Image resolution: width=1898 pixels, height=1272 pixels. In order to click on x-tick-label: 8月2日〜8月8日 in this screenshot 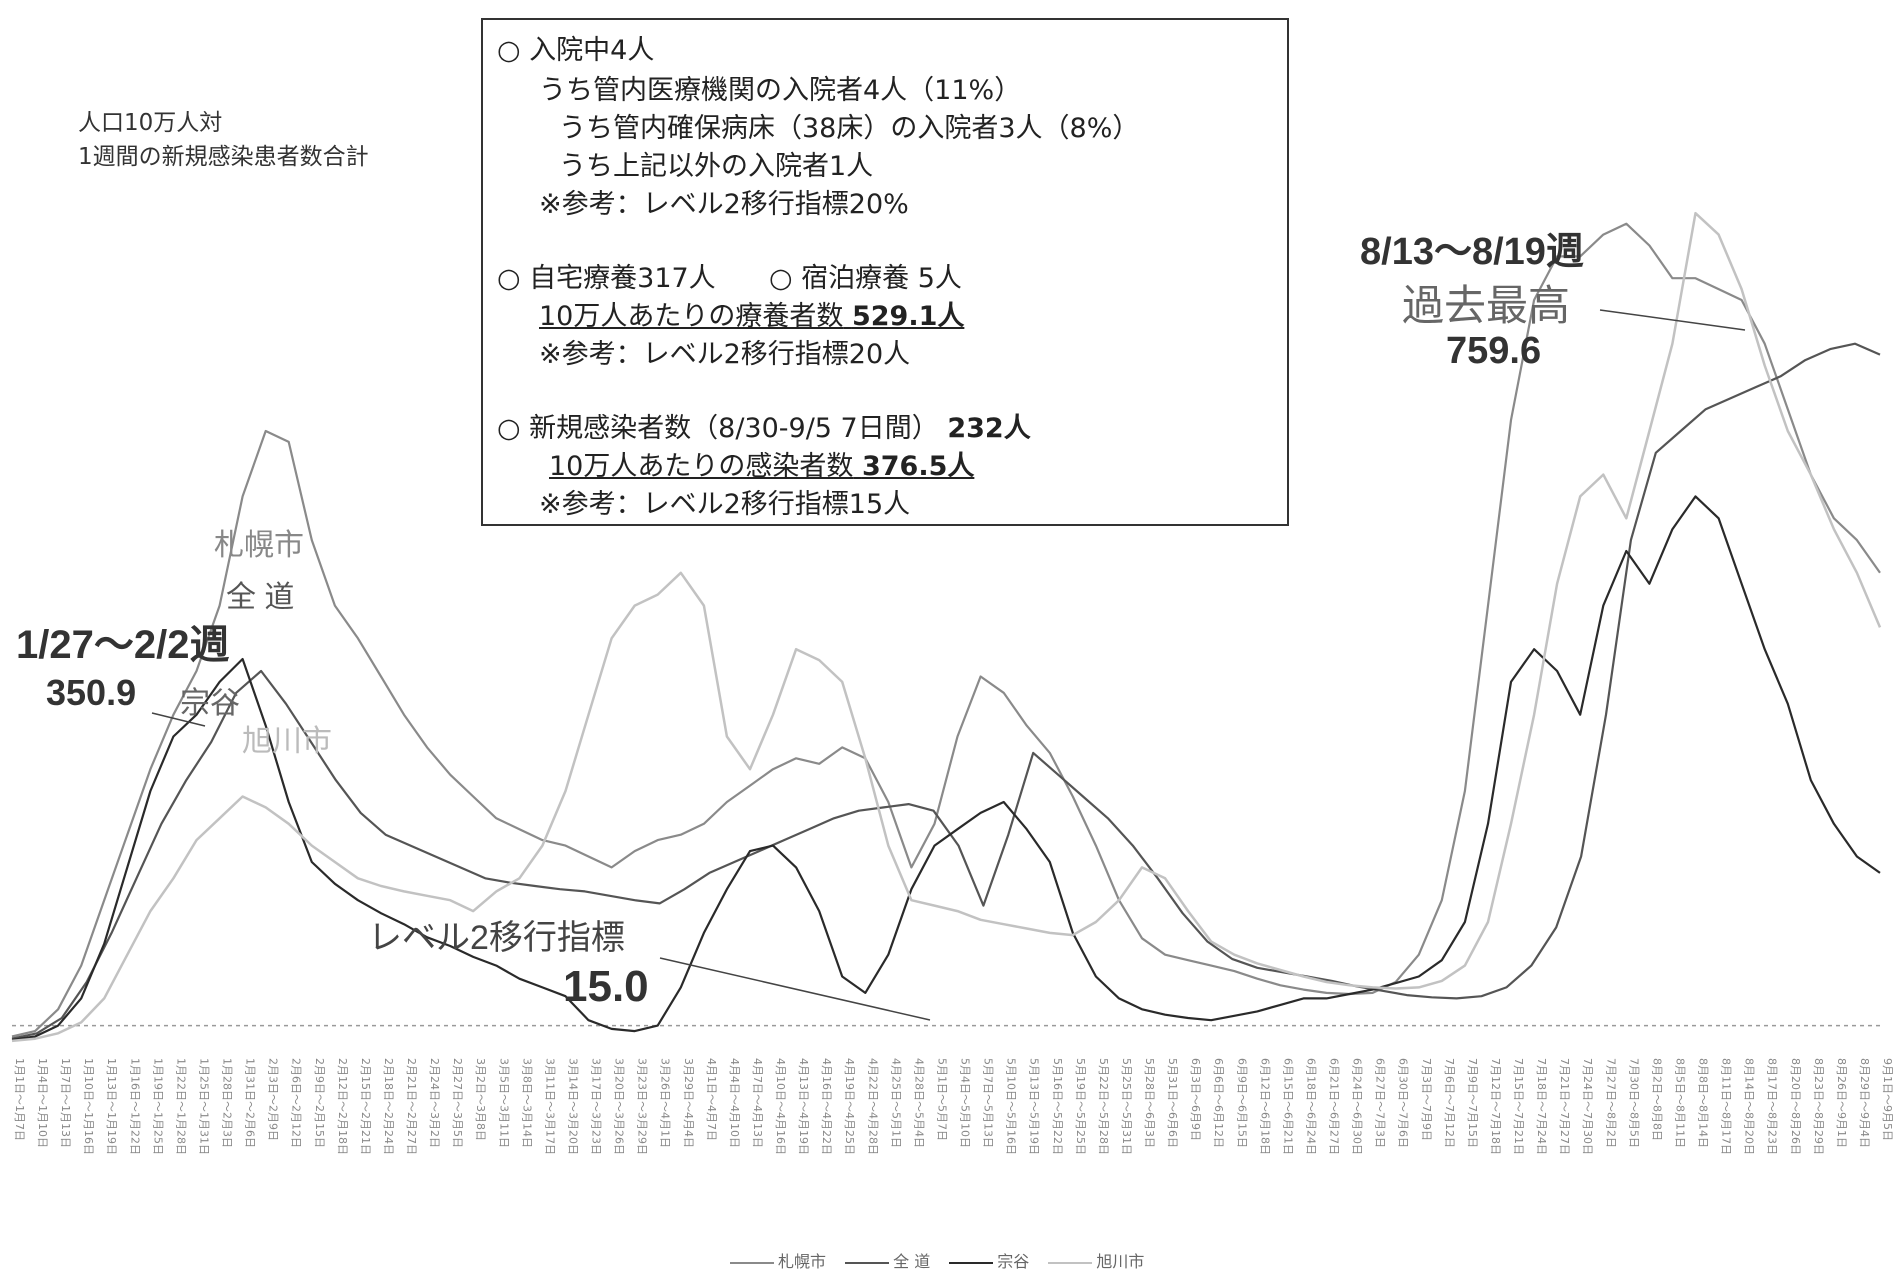, I will do `click(1656, 1099)`.